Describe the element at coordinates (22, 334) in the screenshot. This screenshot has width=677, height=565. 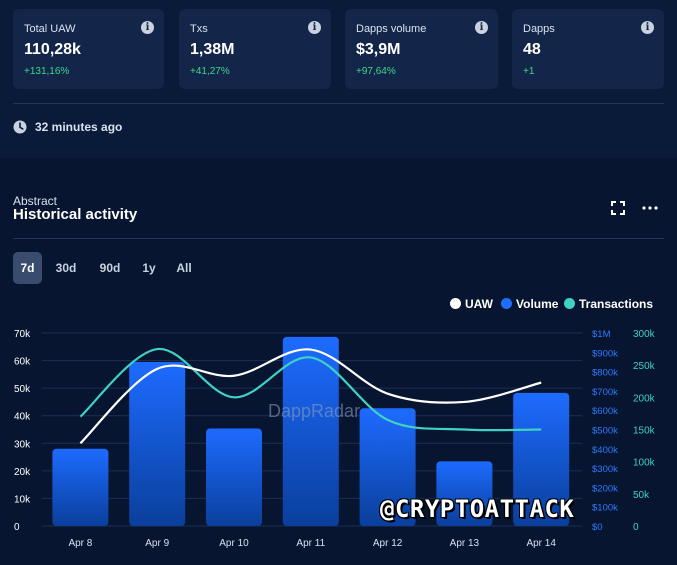
I see `y-left-tick-label: 70k` at that location.